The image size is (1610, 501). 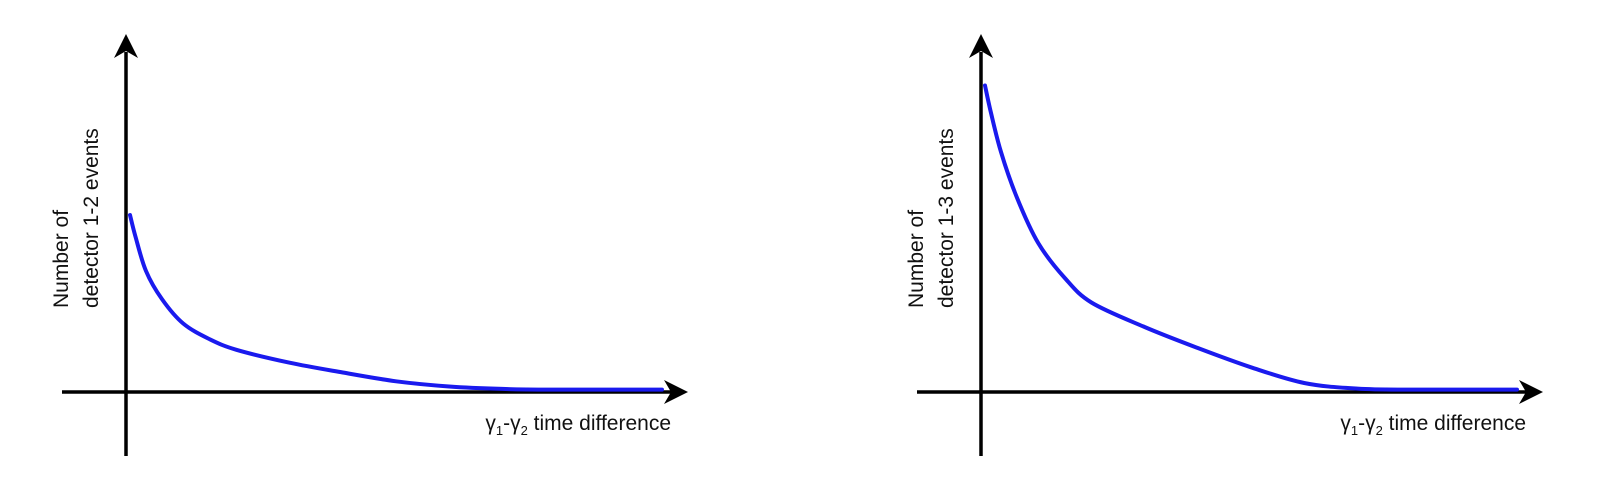 What do you see at coordinates (396, 302) in the screenshot?
I see `series-curve` at bounding box center [396, 302].